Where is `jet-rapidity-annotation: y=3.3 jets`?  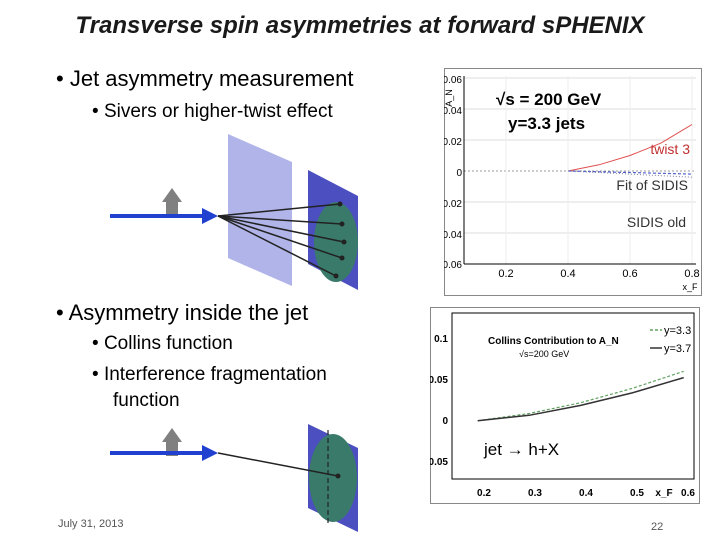
jet-rapidity-annotation: y=3.3 jets is located at coordinates (546, 123).